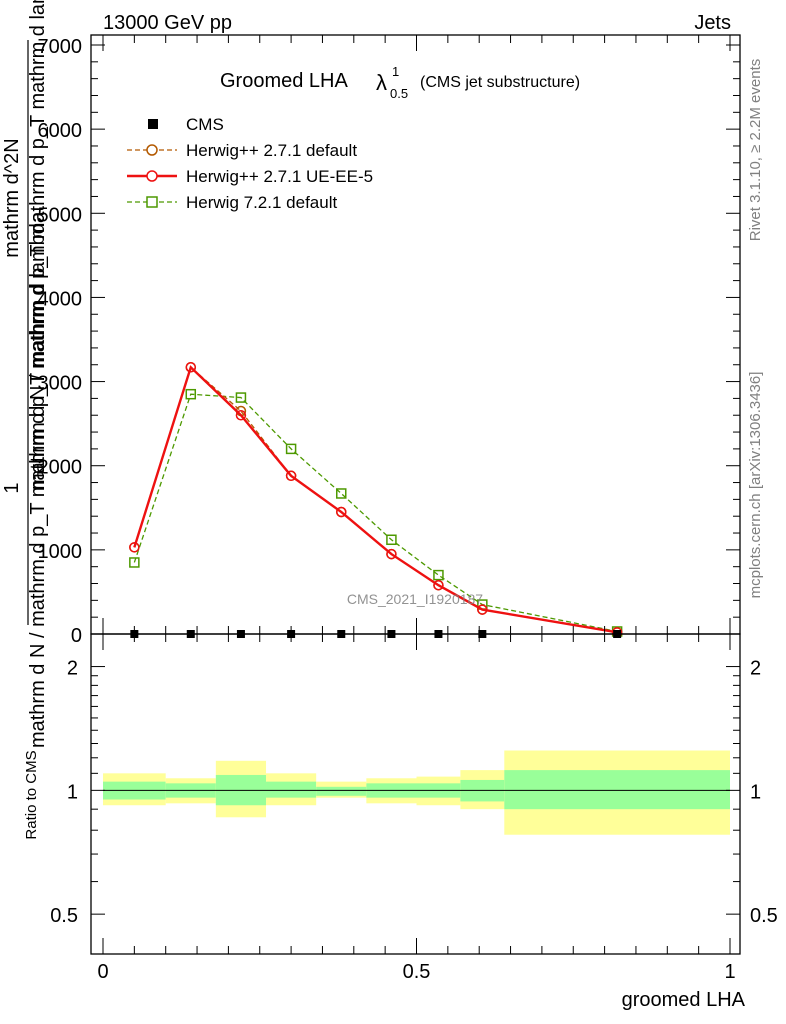 The image size is (786, 1024). What do you see at coordinates (755, 150) in the screenshot?
I see `rivet-label: Rivet 3.1.10, ≥ 2.2M events` at bounding box center [755, 150].